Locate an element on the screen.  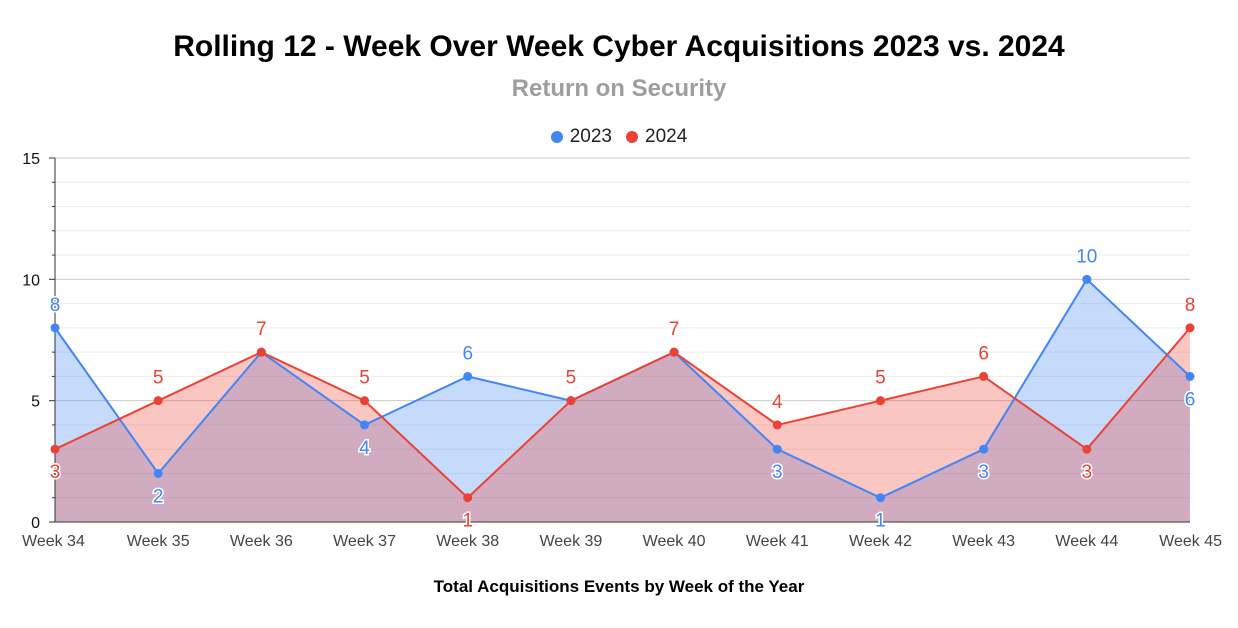
y-tick-label: 0 is located at coordinates (35, 523).